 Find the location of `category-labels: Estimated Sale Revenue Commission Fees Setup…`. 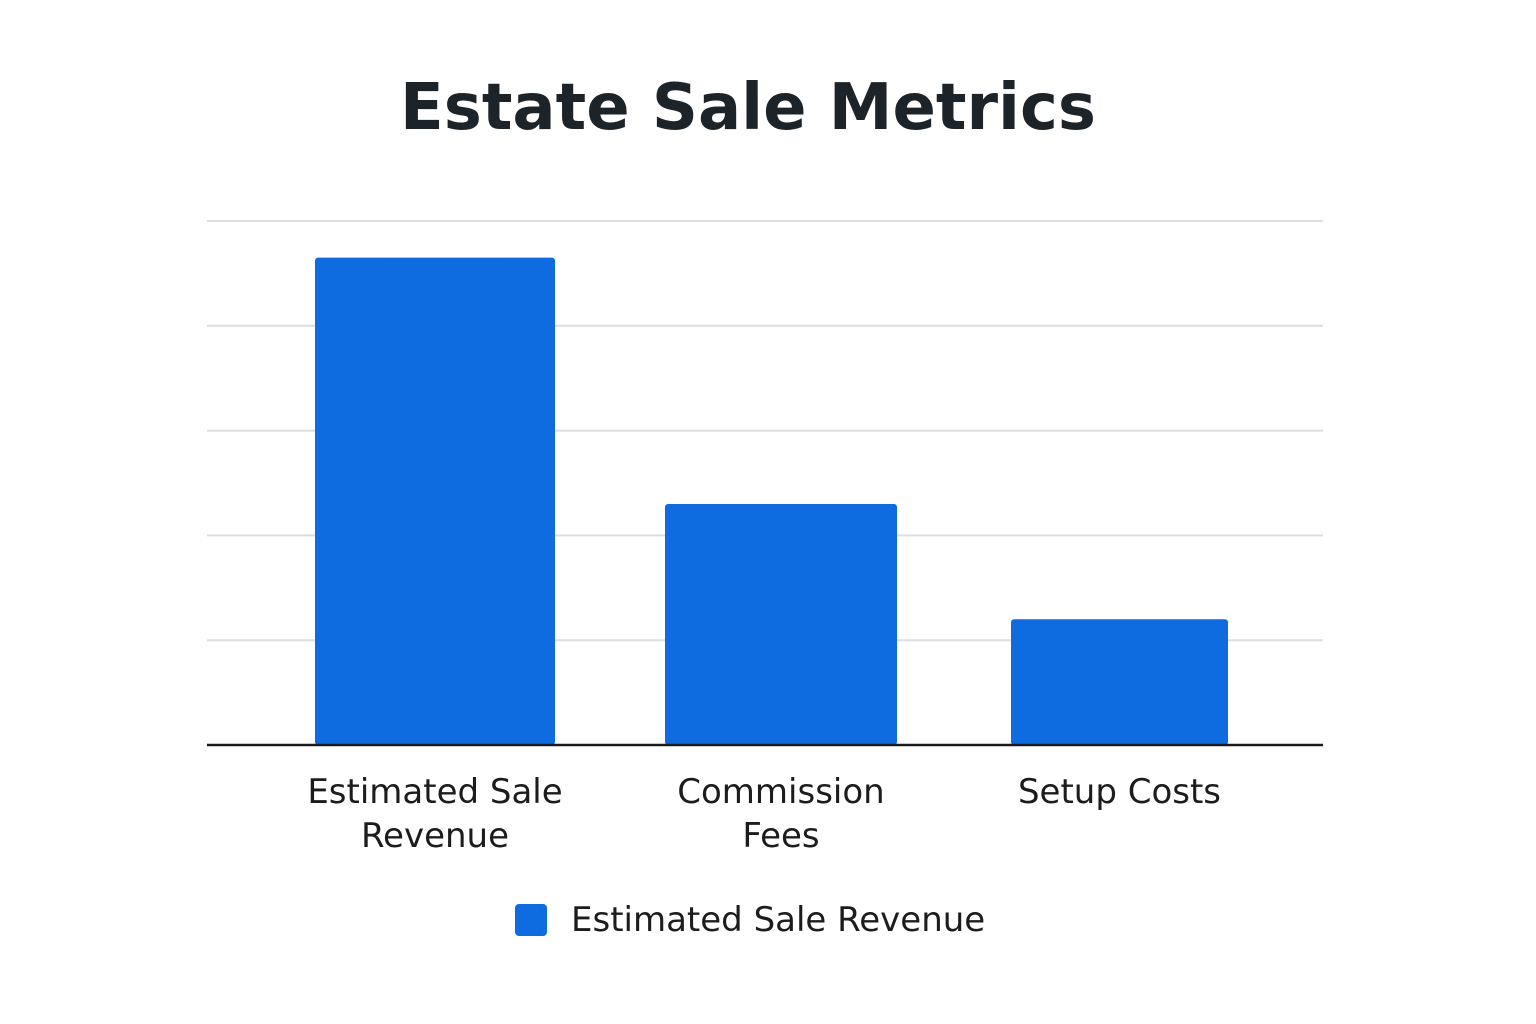

category-labels: Estimated Sale Revenue Commission Fees Setup… is located at coordinates (764, 814).